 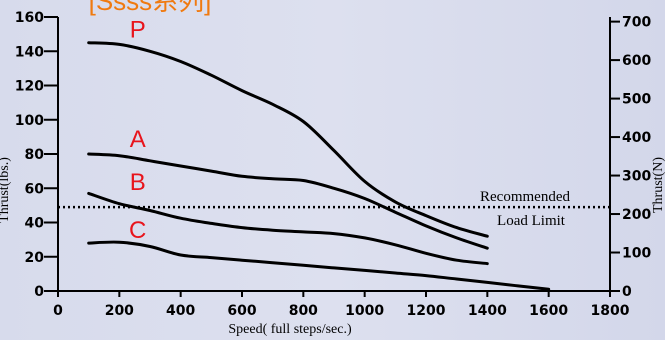 I want to click on x-tick-label: 1600, so click(x=548, y=311).